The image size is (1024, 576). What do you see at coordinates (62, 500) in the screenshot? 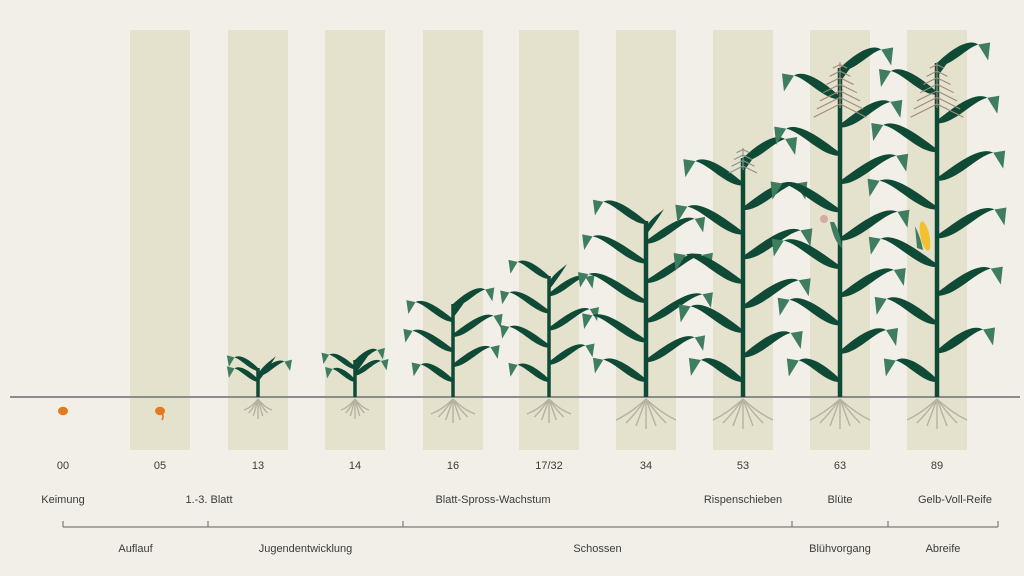
I see `stage-label: Keimung` at bounding box center [62, 500].